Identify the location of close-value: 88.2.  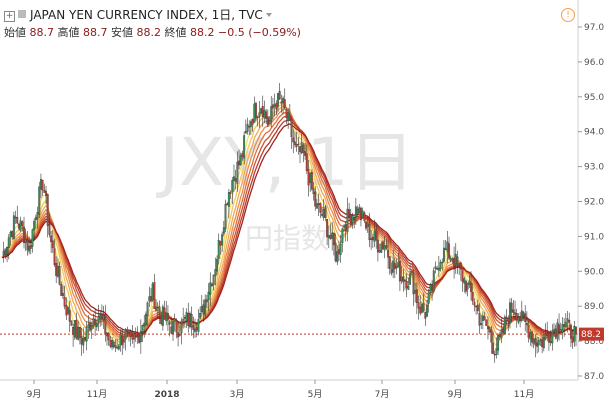
(202, 32).